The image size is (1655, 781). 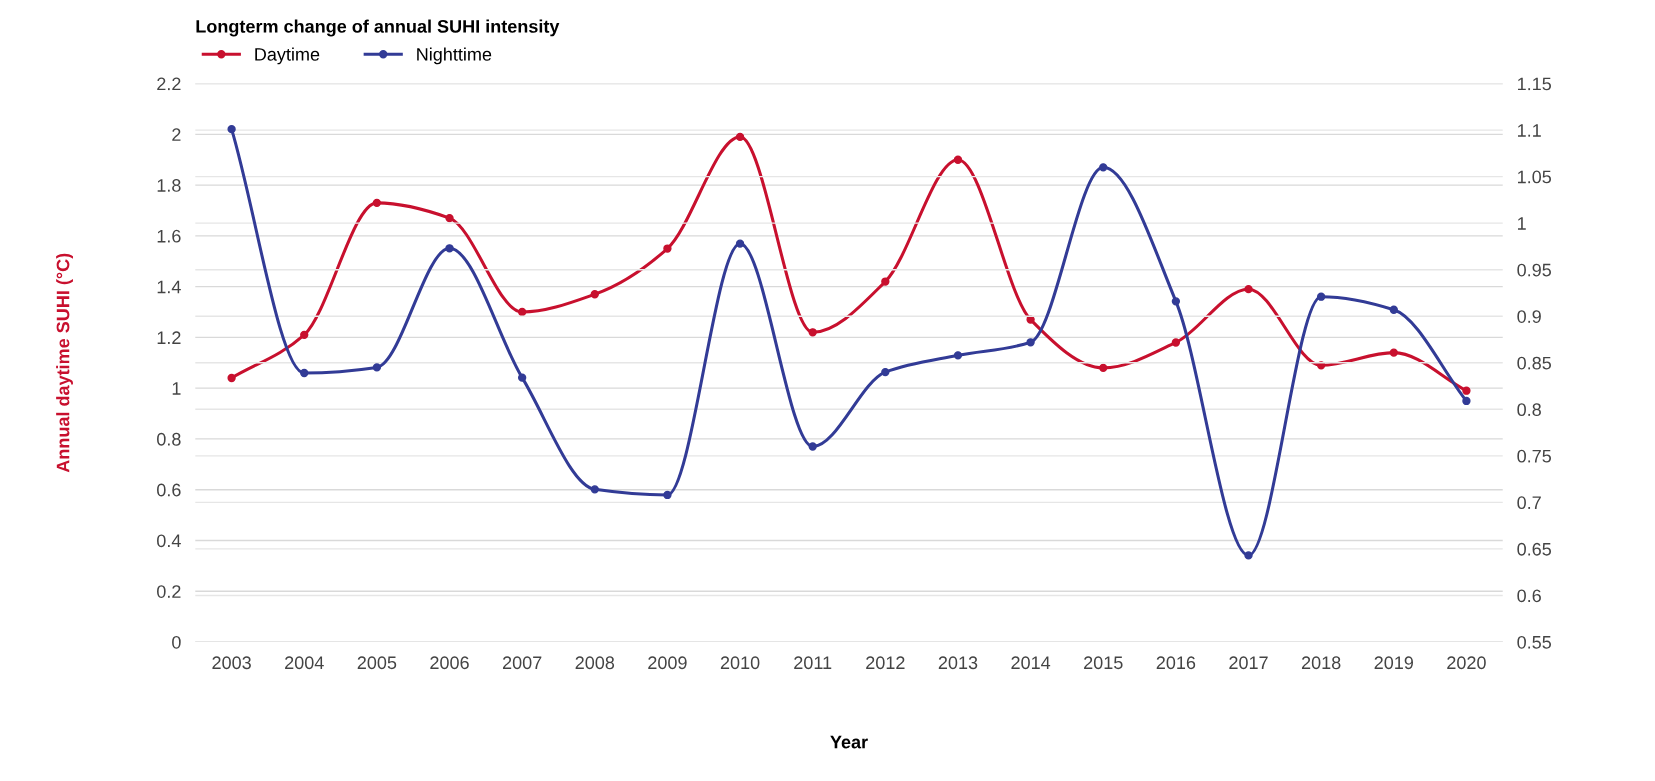 What do you see at coordinates (1529, 316) in the screenshot?
I see `y2-tick-label: 0.9` at bounding box center [1529, 316].